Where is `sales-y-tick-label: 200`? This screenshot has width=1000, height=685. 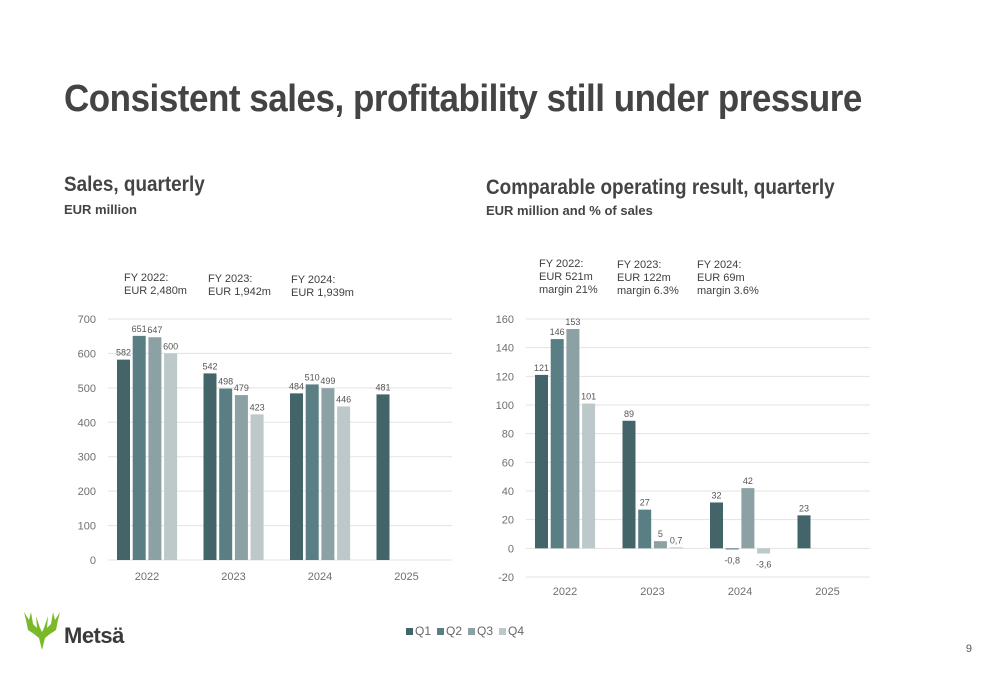
sales-y-tick-label: 200 is located at coordinates (87, 492).